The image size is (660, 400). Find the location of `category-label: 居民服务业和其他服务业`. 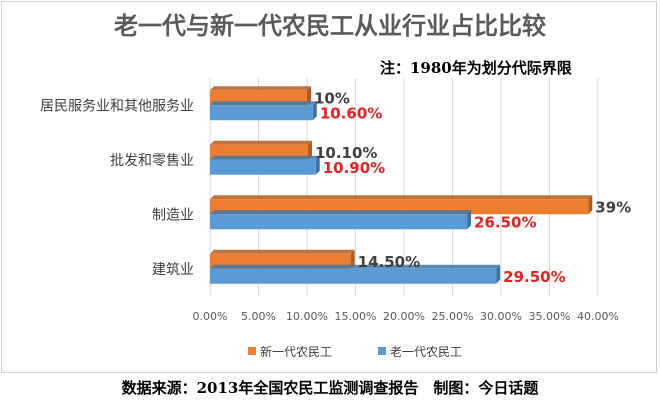

category-label: 居民服务业和其他服务业 is located at coordinates (117, 106).